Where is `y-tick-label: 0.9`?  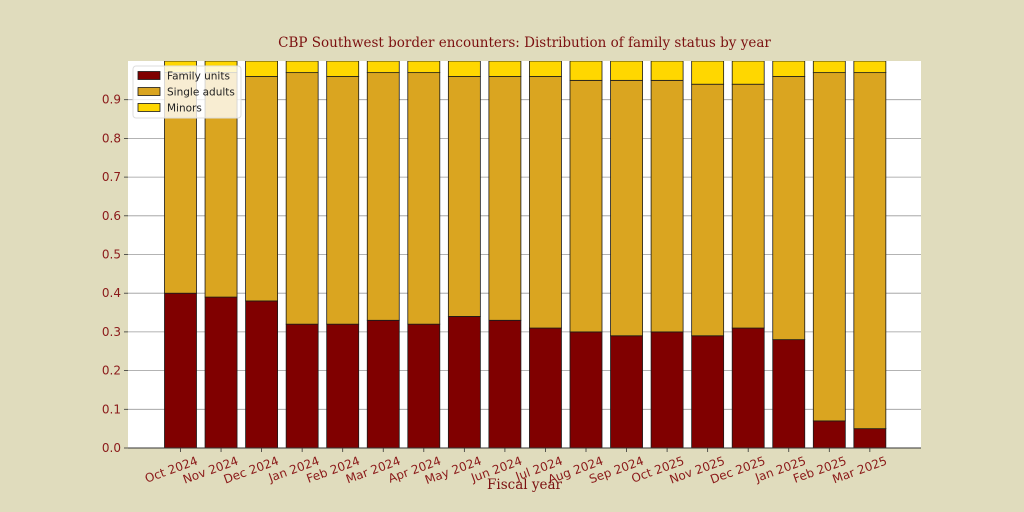 y-tick-label: 0.9 is located at coordinates (111, 100).